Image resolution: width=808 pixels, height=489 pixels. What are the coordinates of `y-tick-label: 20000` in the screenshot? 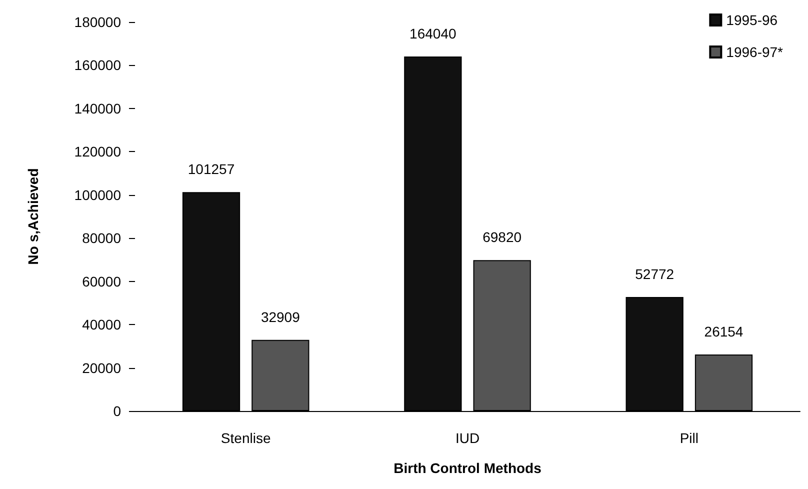 It's located at (102, 368).